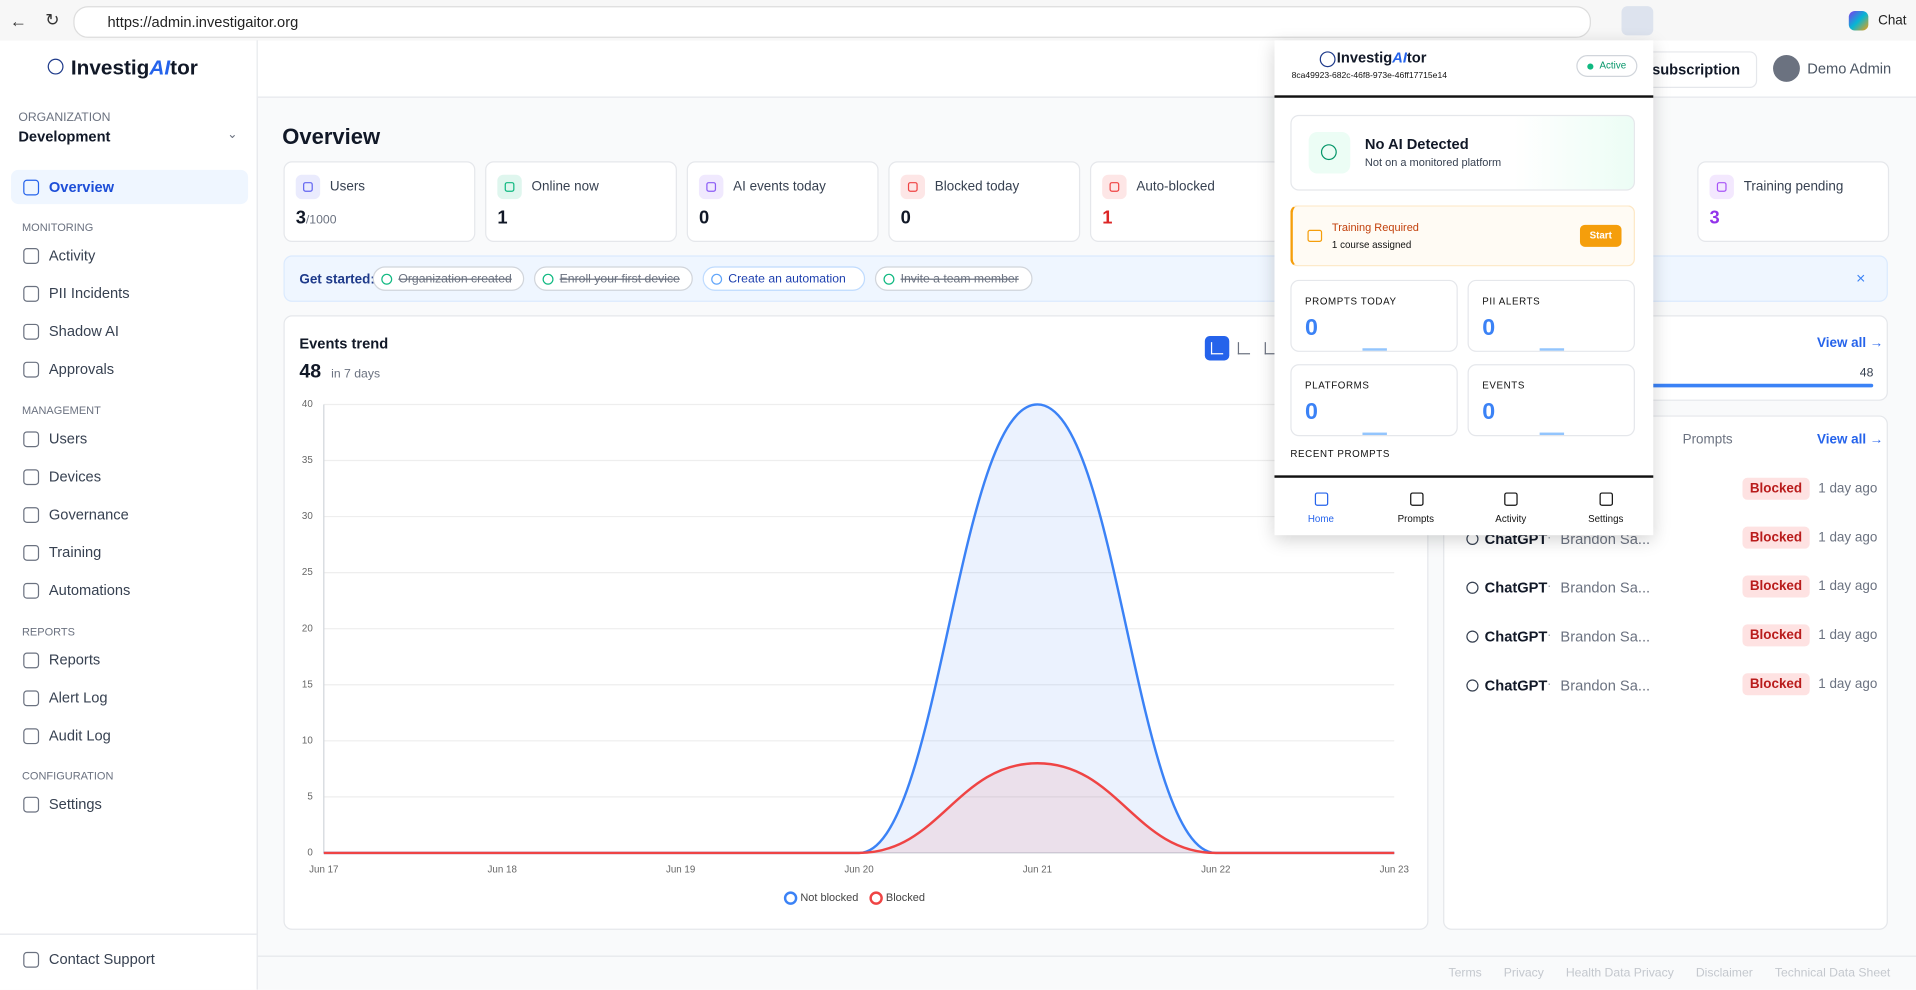 This screenshot has height=990, width=1916. I want to click on get-started-label: Get started:, so click(337, 280).